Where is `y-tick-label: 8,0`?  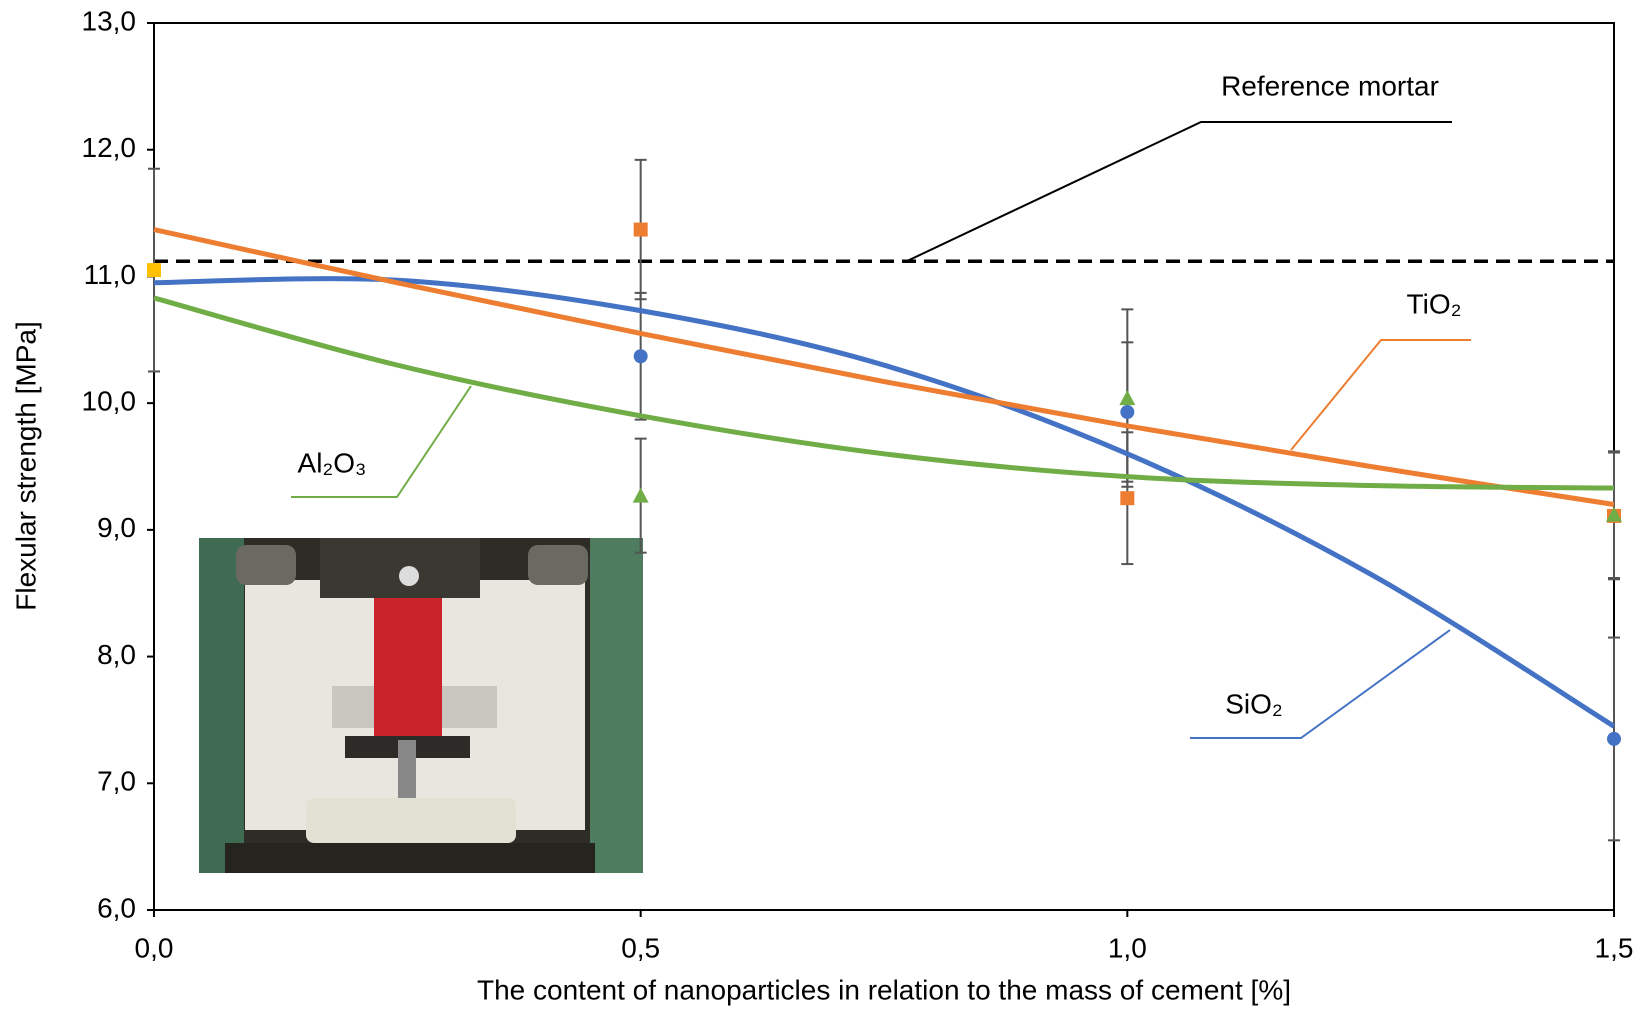
y-tick-label: 8,0 is located at coordinates (116, 654).